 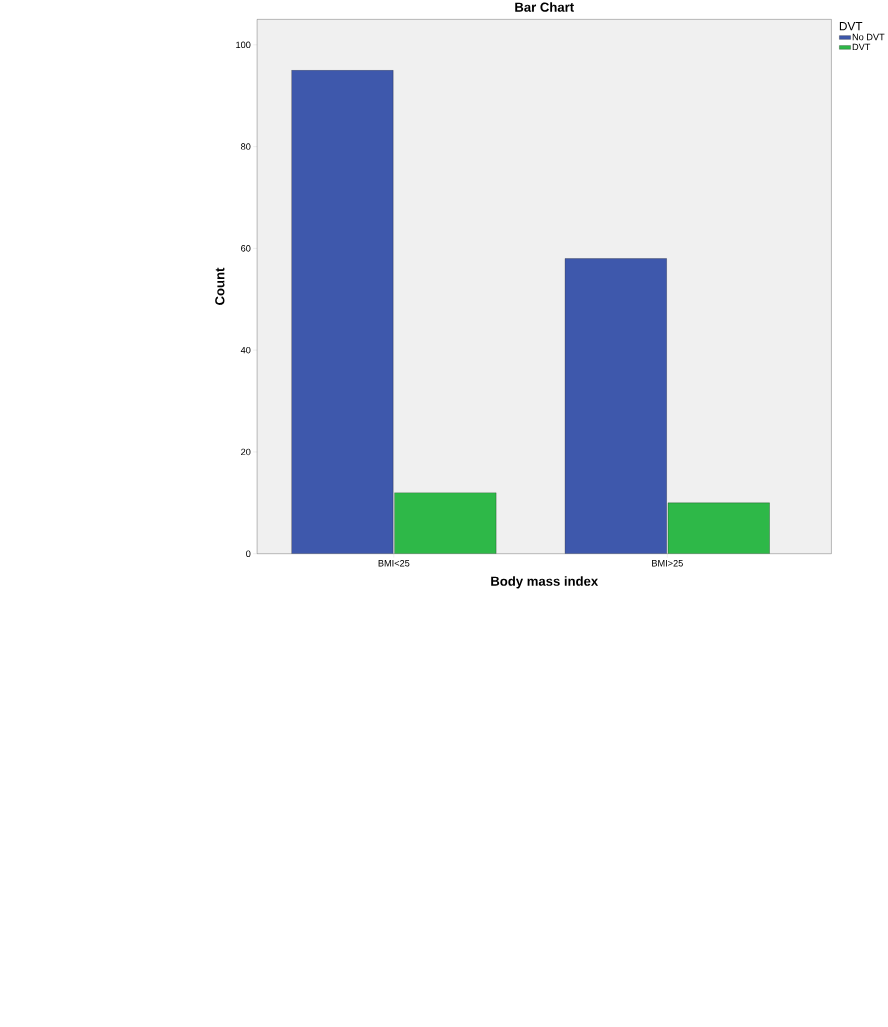 I want to click on y-tick-label: 100, so click(x=243, y=45).